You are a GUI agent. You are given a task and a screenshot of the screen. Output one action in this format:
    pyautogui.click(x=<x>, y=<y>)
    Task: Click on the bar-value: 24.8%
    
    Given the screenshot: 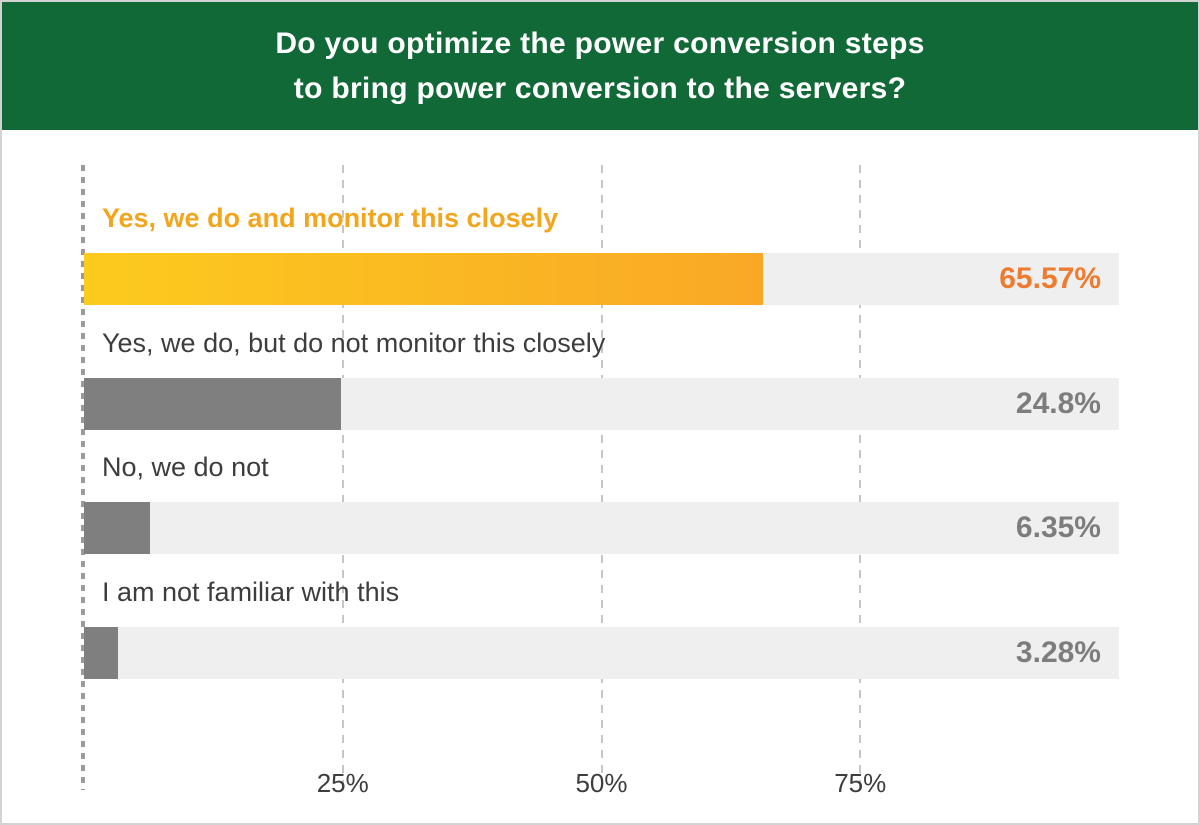 What is the action you would take?
    pyautogui.click(x=1058, y=403)
    